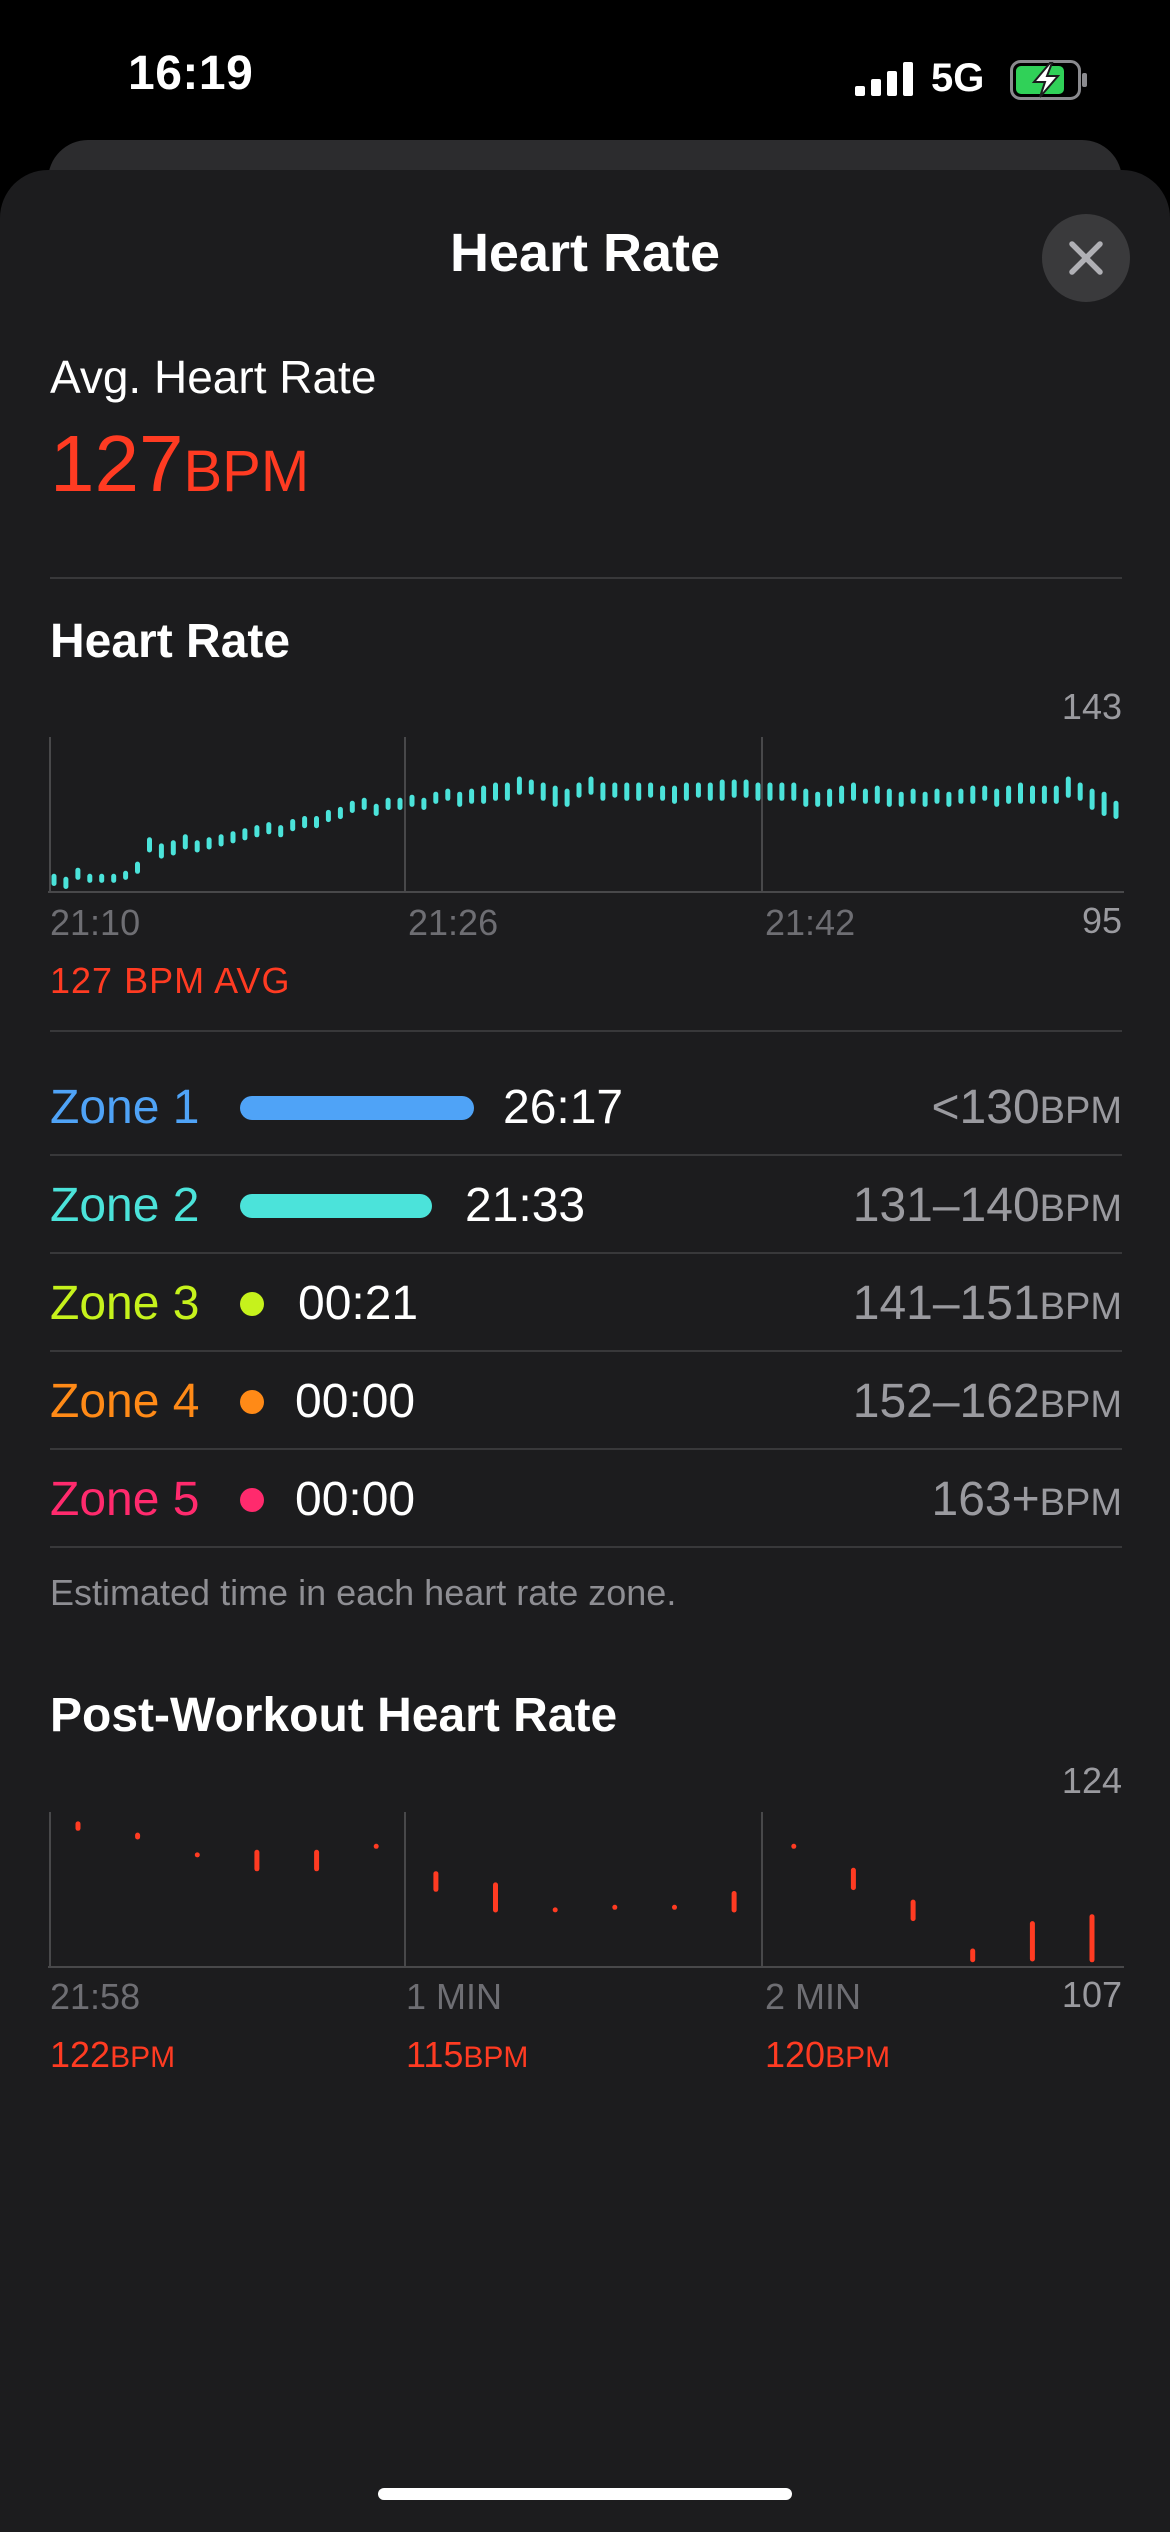  I want to click on zone-range-value: 131–140, so click(946, 1205).